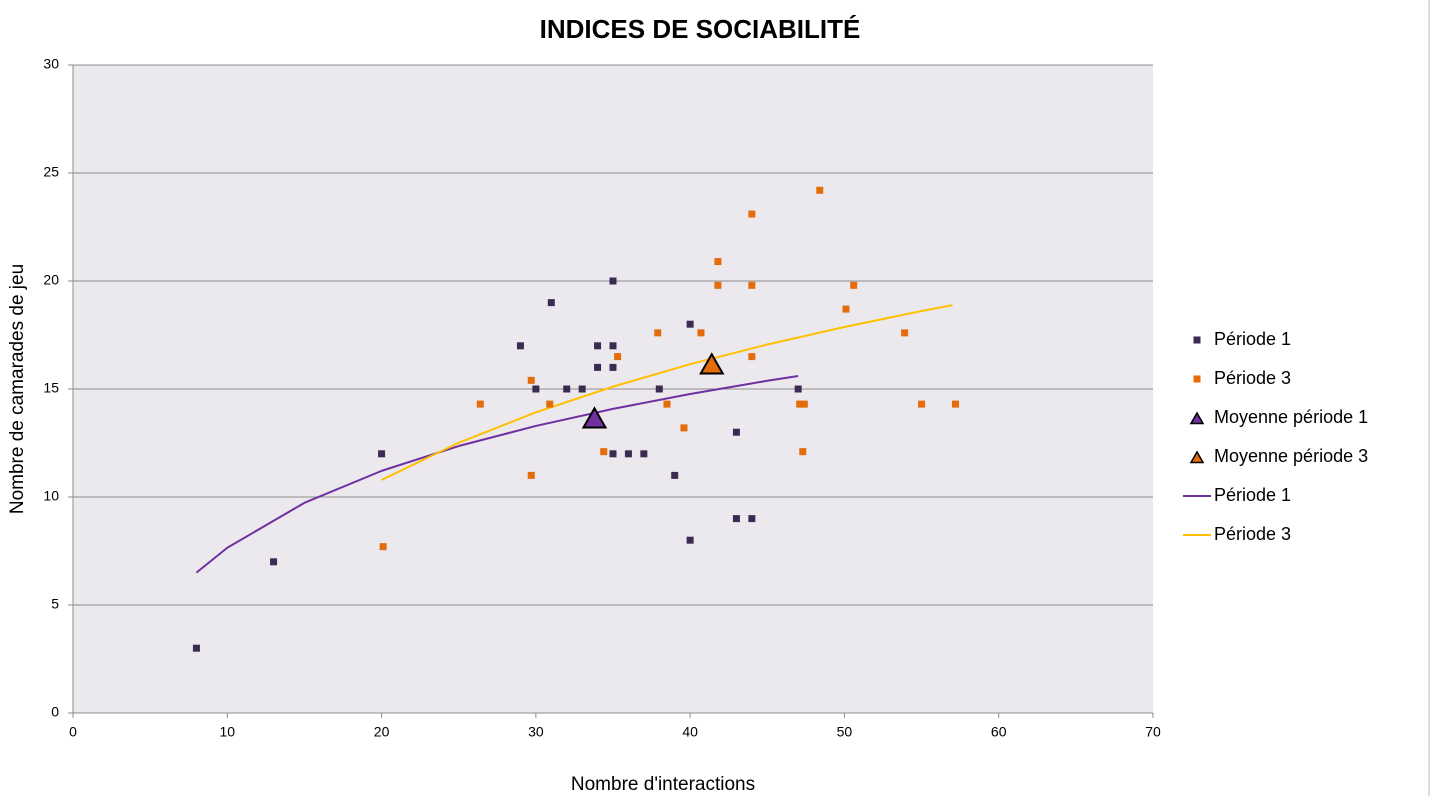  Describe the element at coordinates (700, 29) in the screenshot. I see `chart-title: INDICES DE SOCIABILITÉ` at that location.